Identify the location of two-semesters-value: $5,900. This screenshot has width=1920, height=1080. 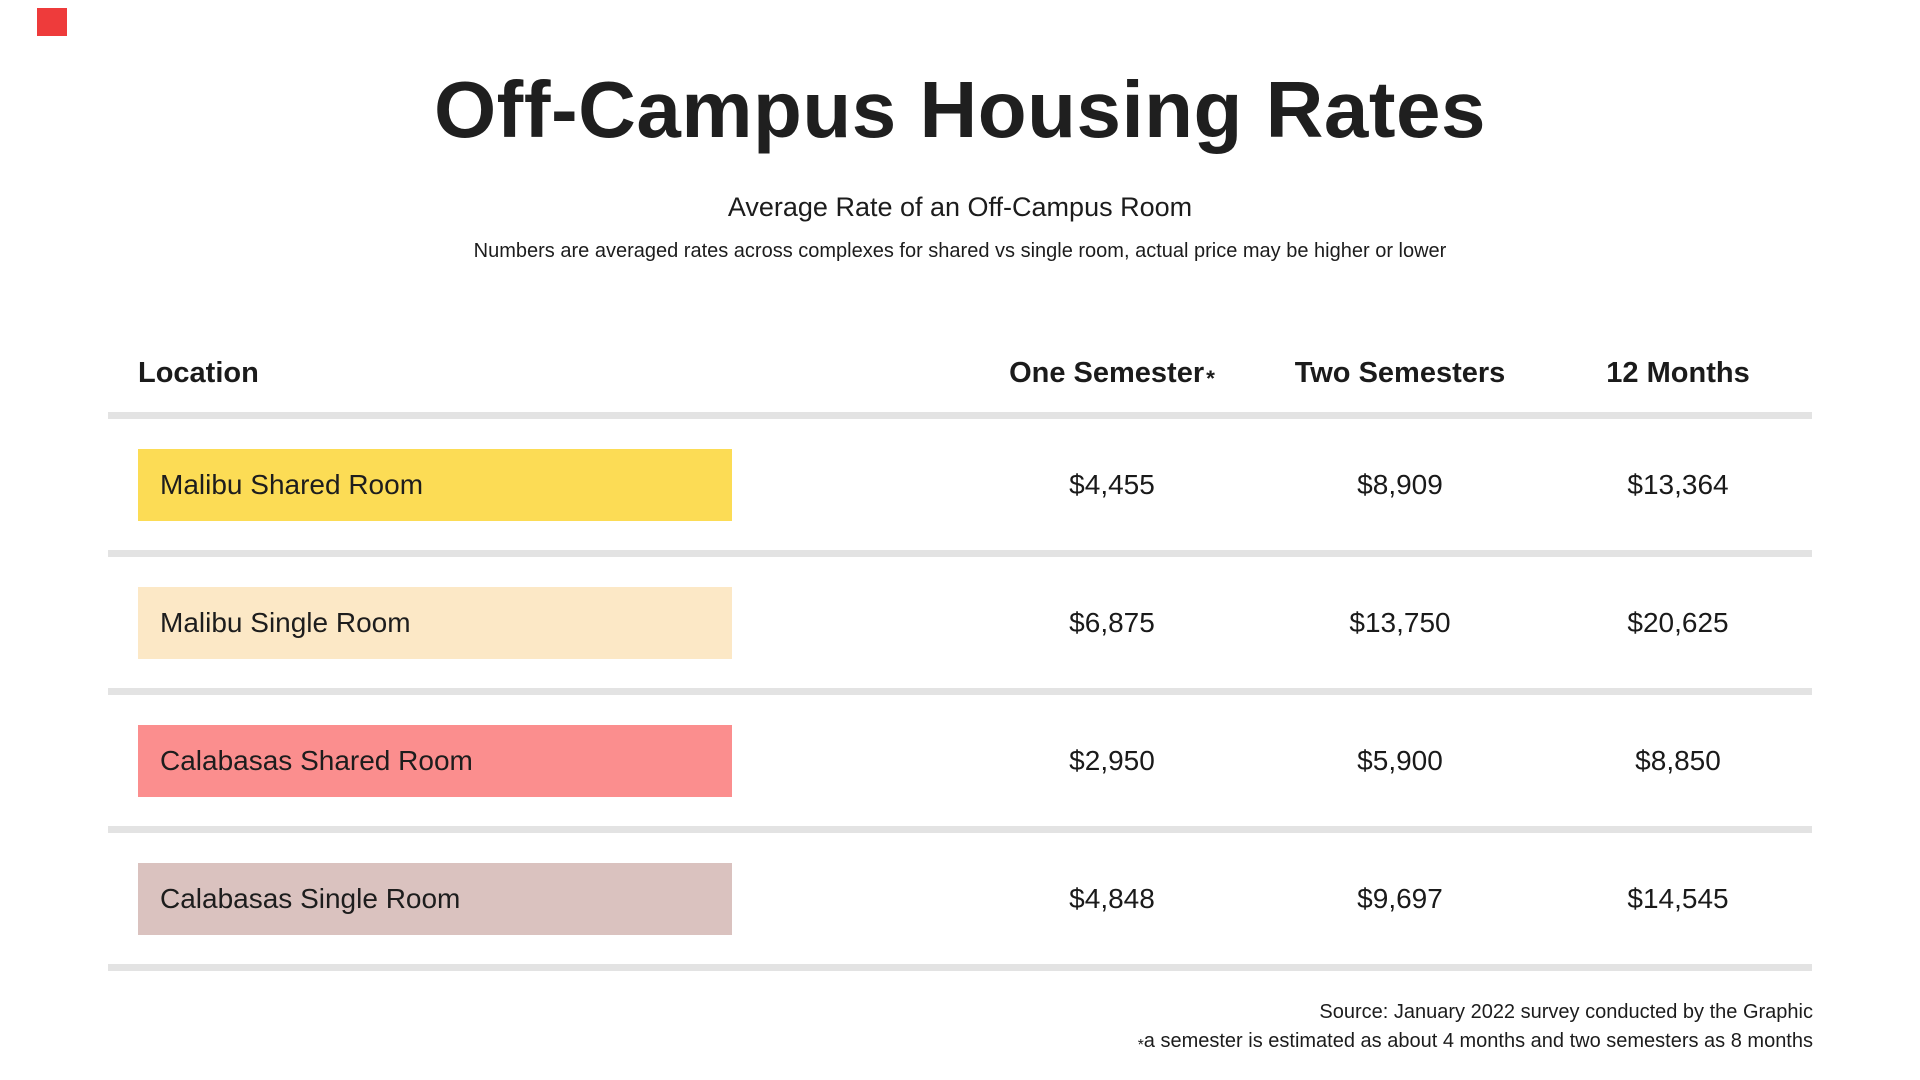
(1400, 760).